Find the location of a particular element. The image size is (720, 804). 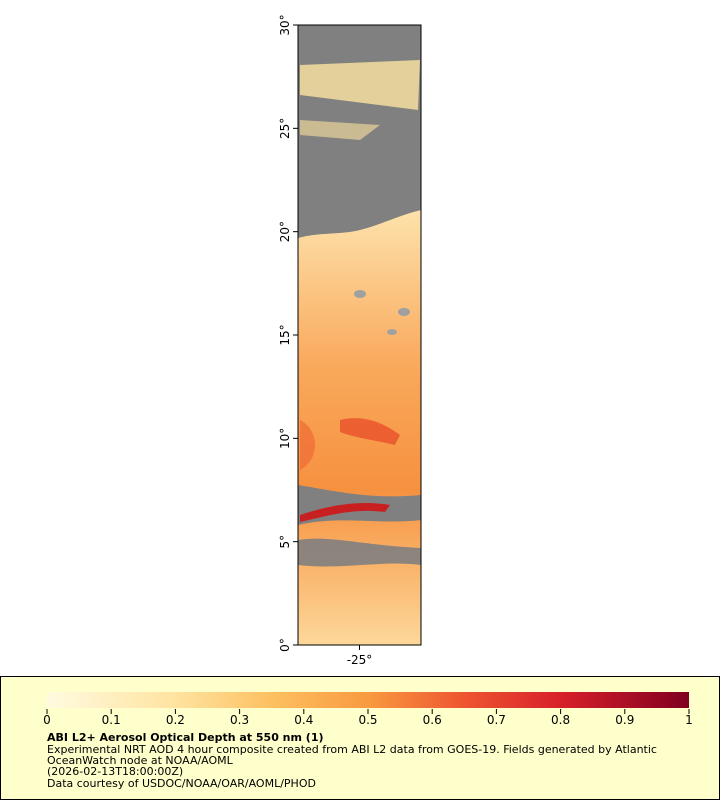

colorbar-tick-label: 0.4 is located at coordinates (303, 720).